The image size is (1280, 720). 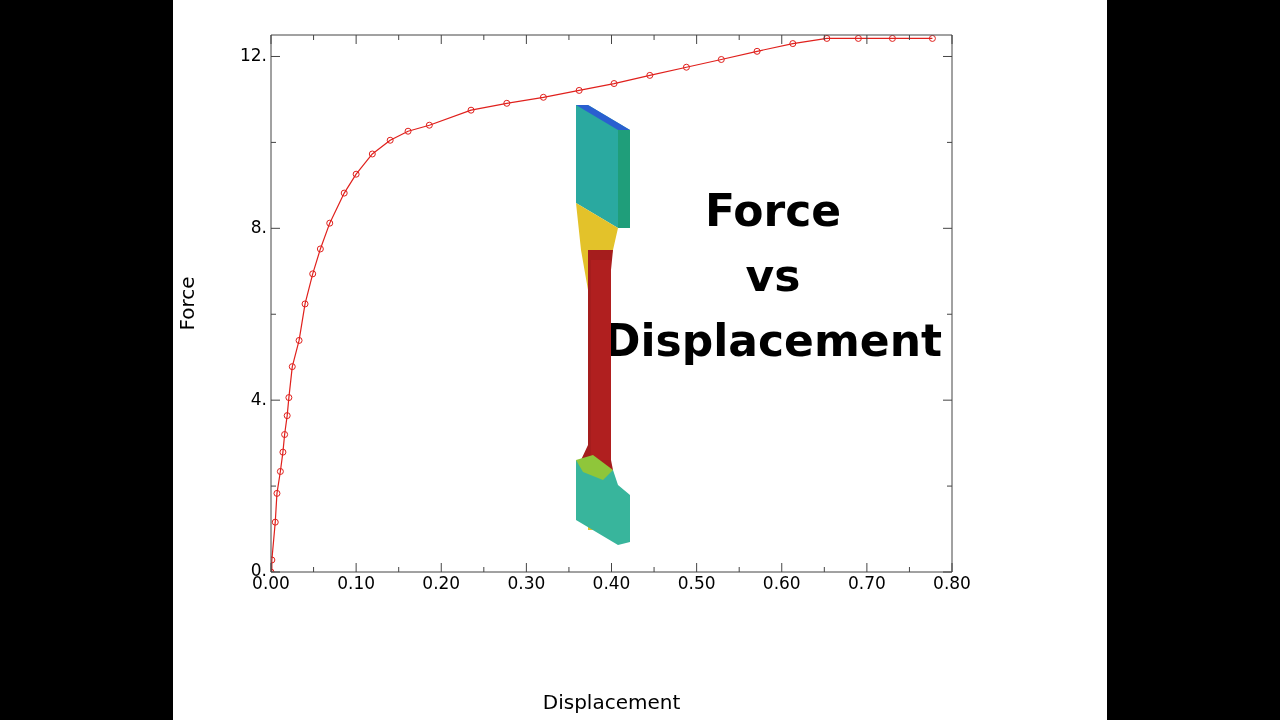 What do you see at coordinates (253, 54) in the screenshot?
I see `y-tick-label: 12.` at bounding box center [253, 54].